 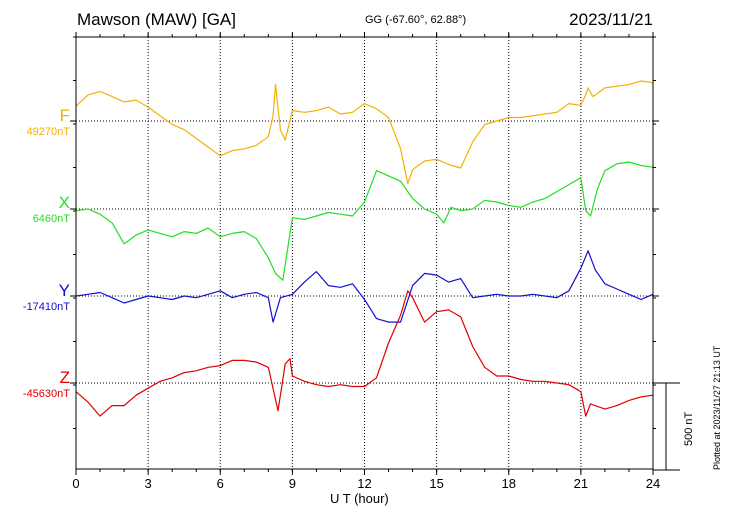 What do you see at coordinates (51, 209) in the screenshot?
I see `component-x-label-group: X 6460nT` at bounding box center [51, 209].